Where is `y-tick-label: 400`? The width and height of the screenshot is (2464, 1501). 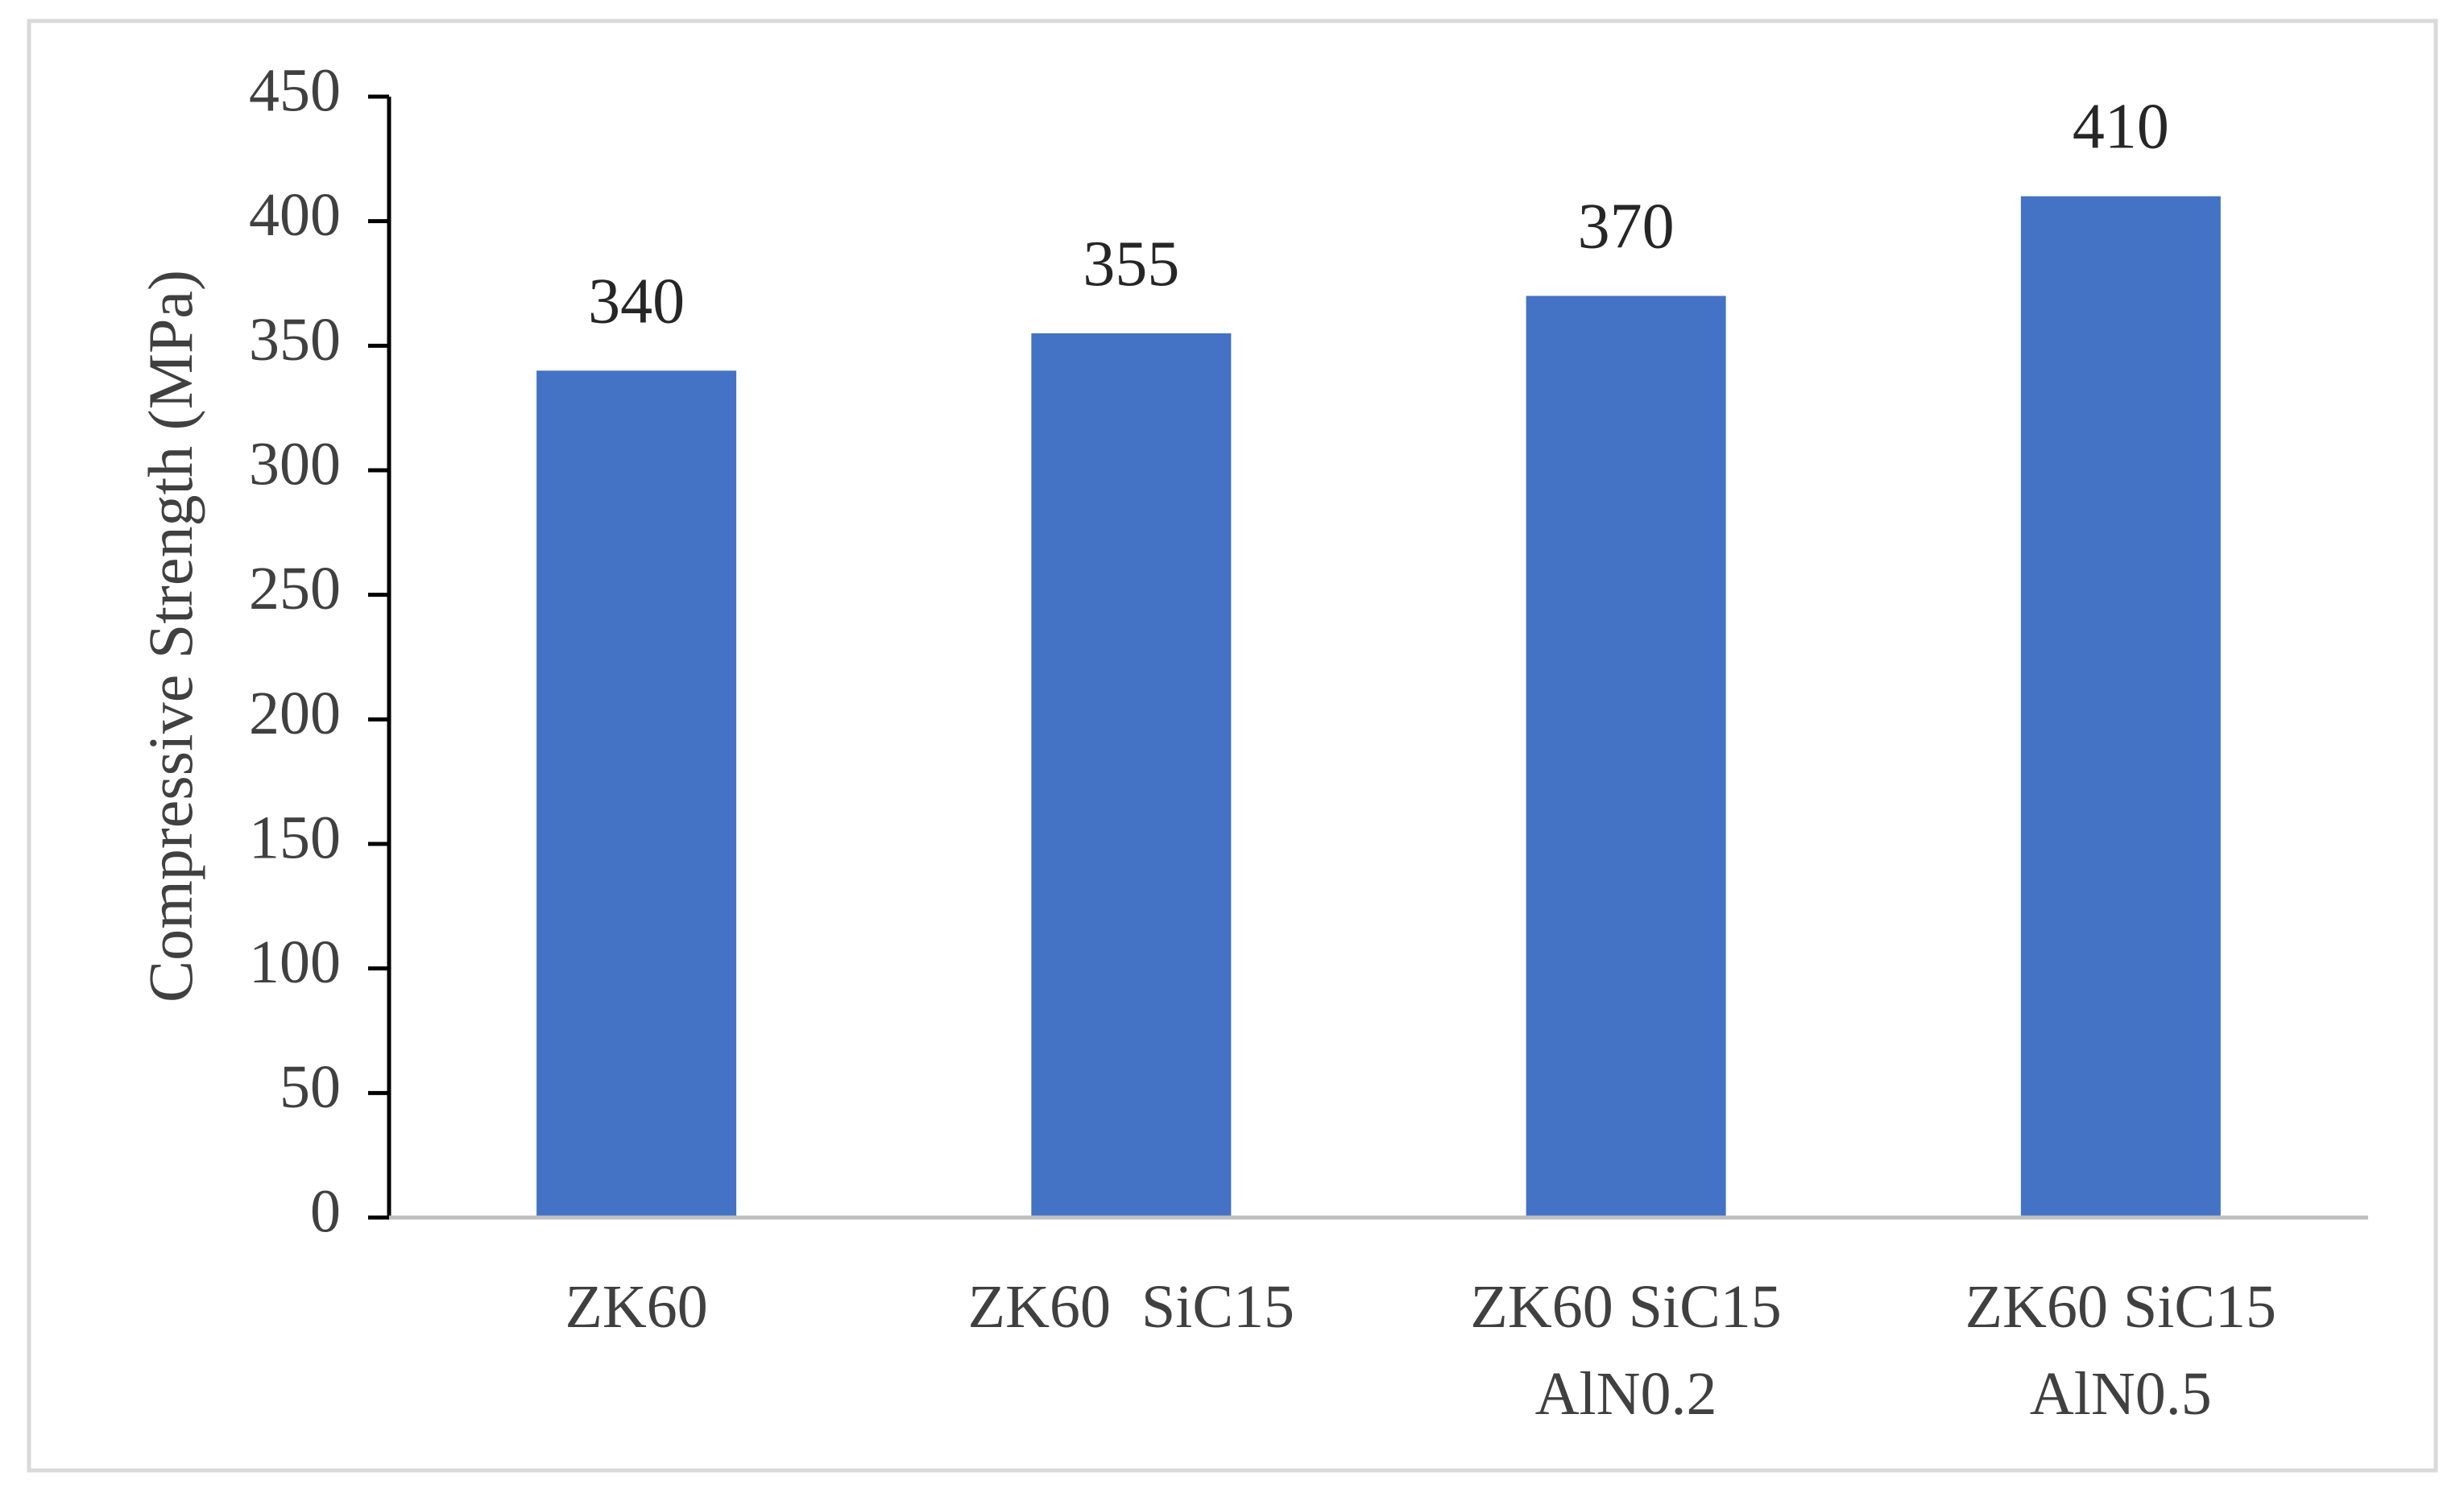 y-tick-label: 400 is located at coordinates (295, 215).